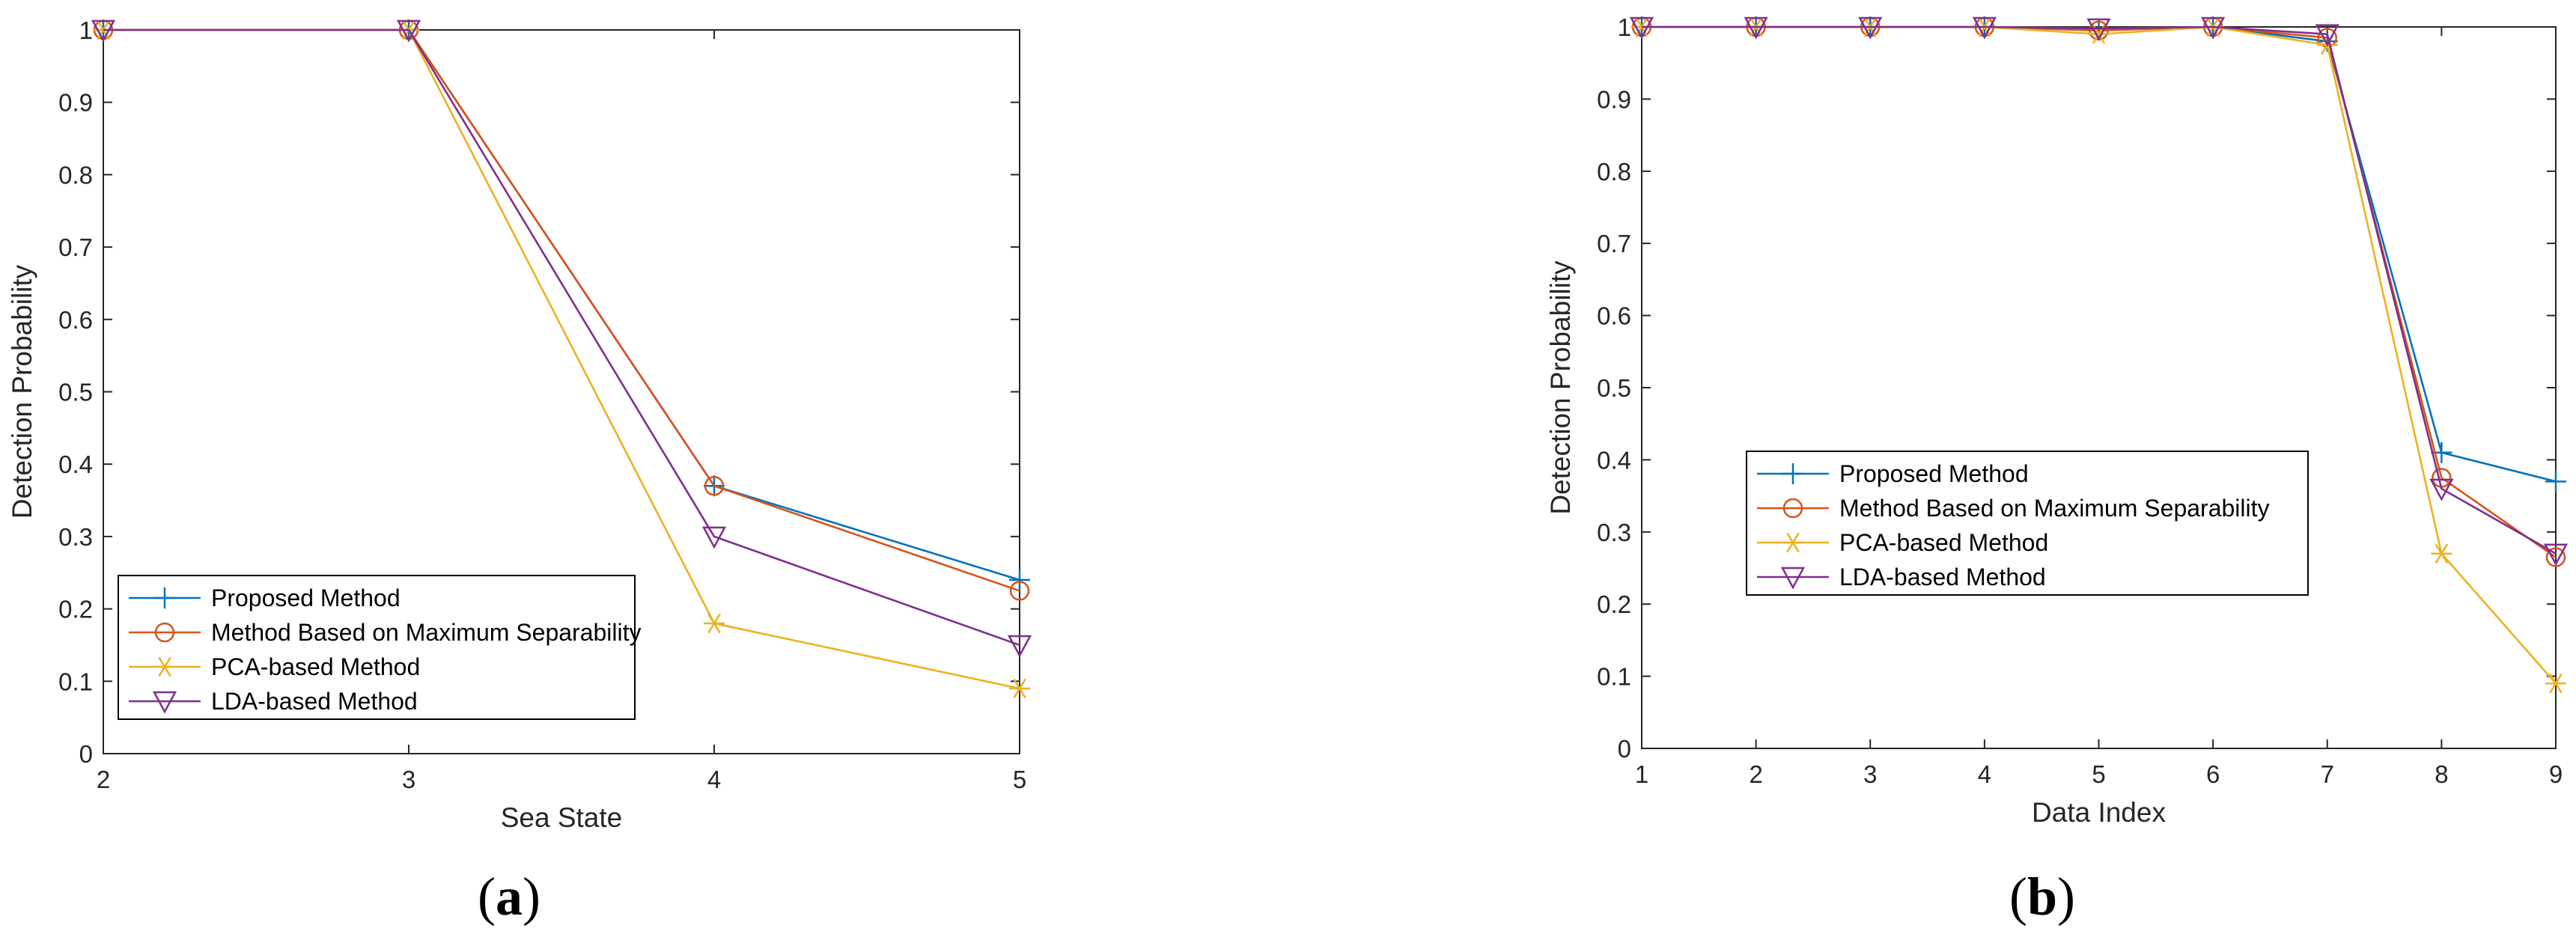  Describe the element at coordinates (2099, 813) in the screenshot. I see `x-axis-label: Data Index` at that location.